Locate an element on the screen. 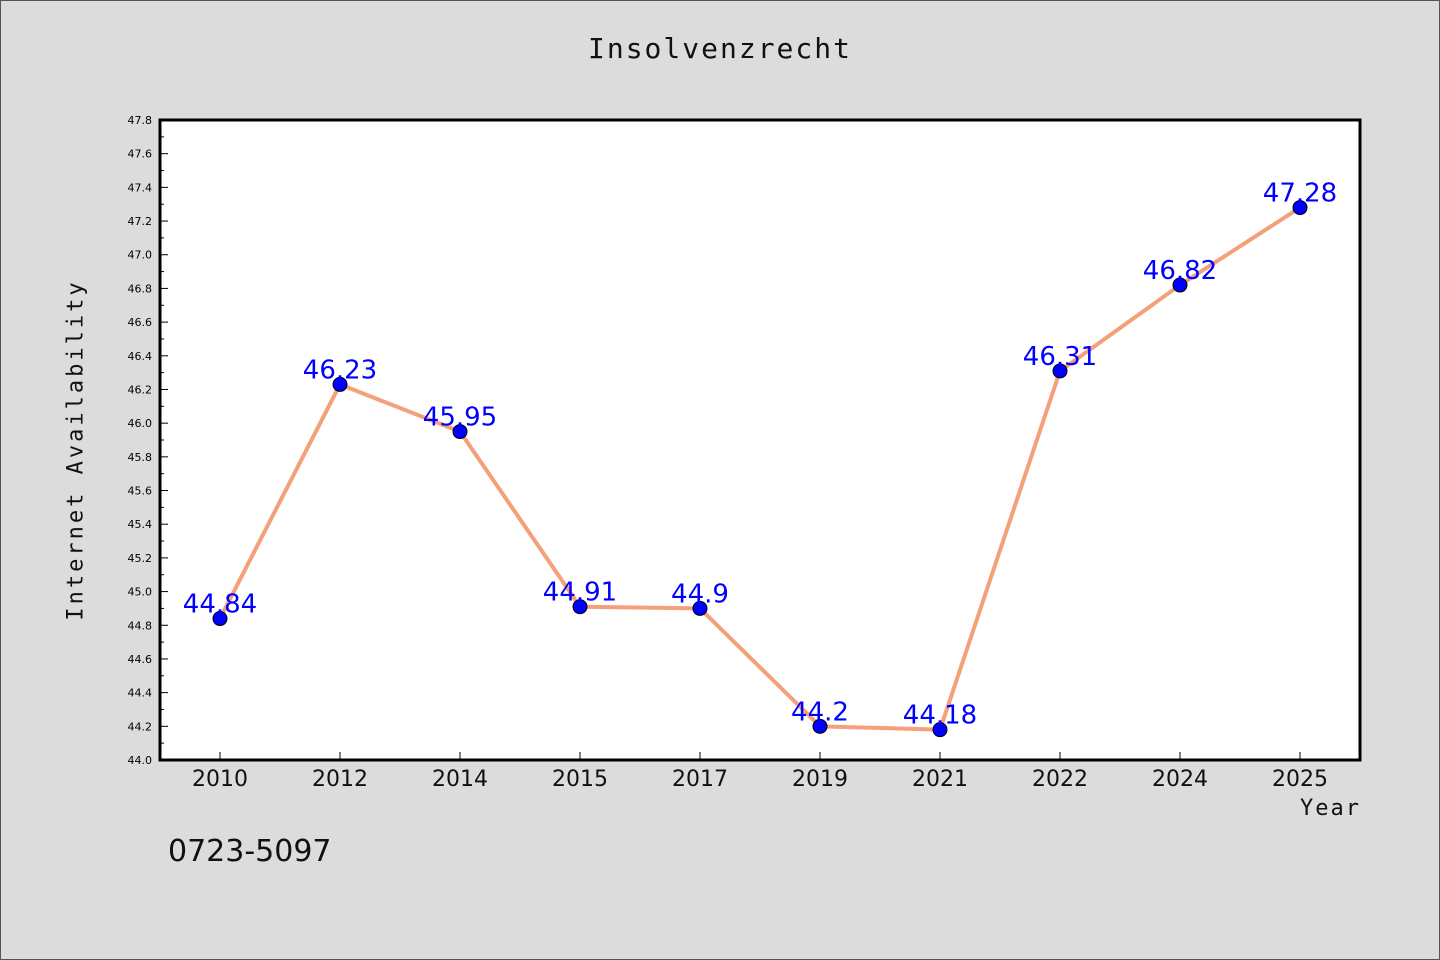 This screenshot has width=1440, height=960. x-tick-label: 2019 is located at coordinates (820, 779).